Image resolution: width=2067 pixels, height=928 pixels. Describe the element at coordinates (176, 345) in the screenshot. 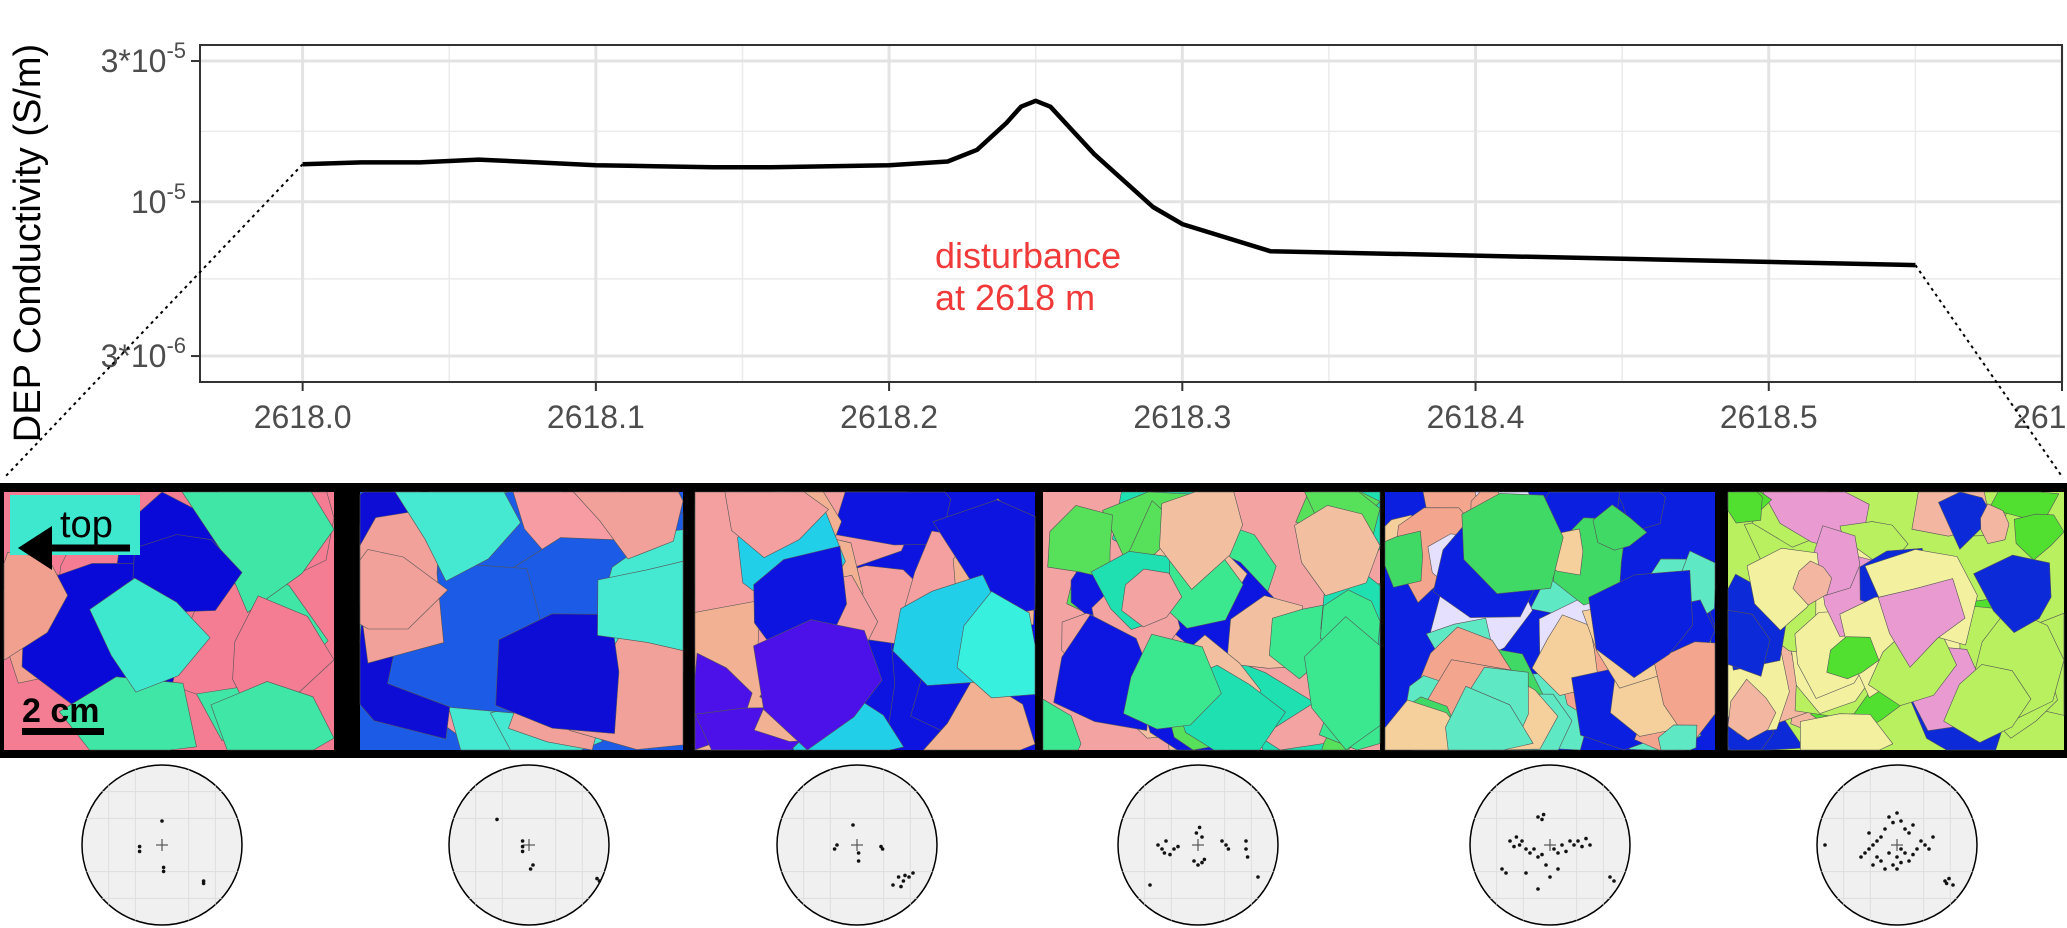

I see `y-tick-exponent: -6` at that location.